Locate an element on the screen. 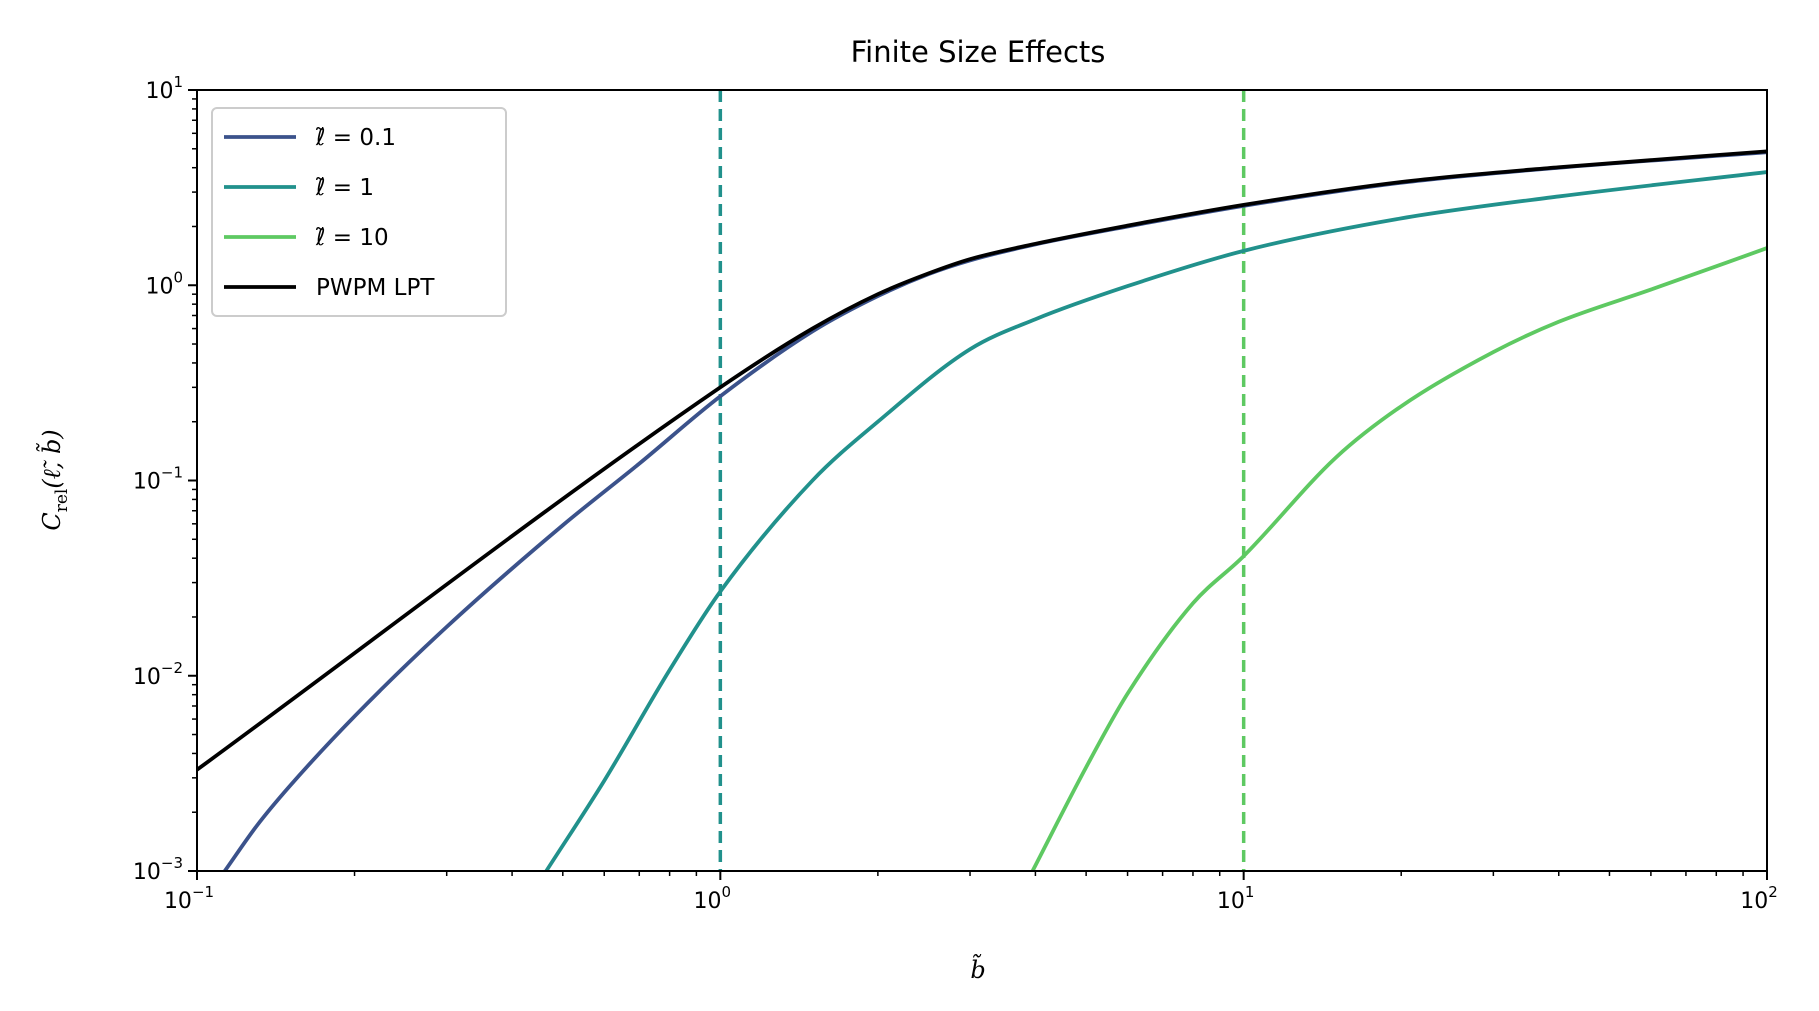  x-axis-label: b̃ is located at coordinates (977, 968).